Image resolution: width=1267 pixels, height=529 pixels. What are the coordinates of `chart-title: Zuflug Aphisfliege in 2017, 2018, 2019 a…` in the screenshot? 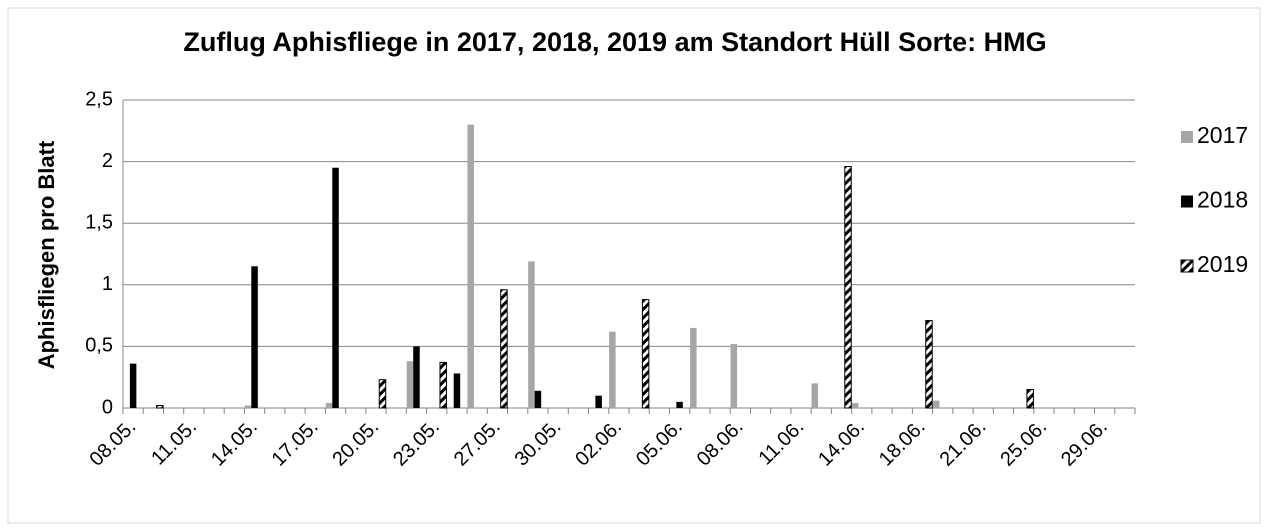 It's located at (615, 42).